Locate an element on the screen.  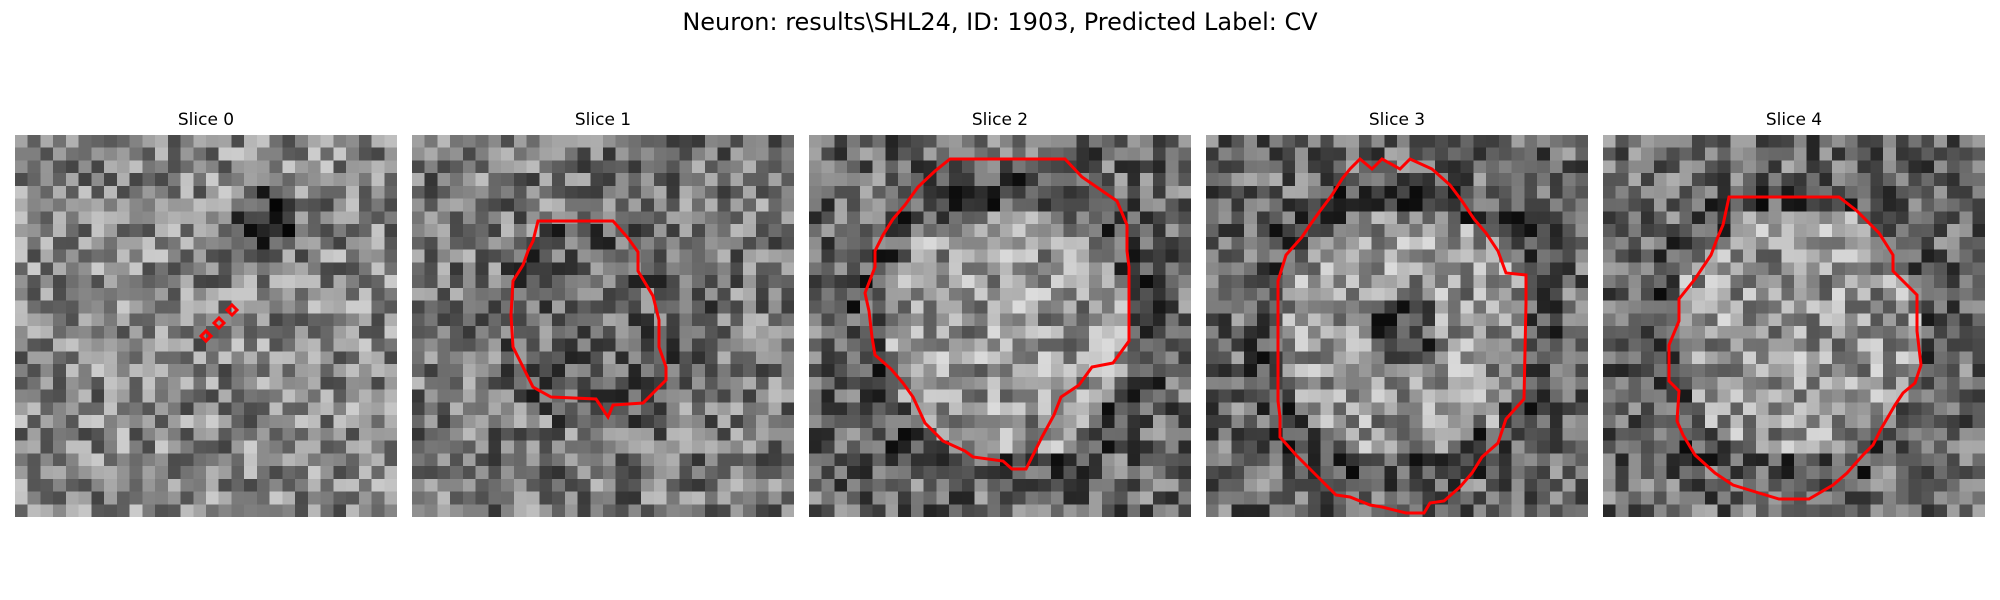
slice-panel-4: Slice 4 is located at coordinates (1794, 317).